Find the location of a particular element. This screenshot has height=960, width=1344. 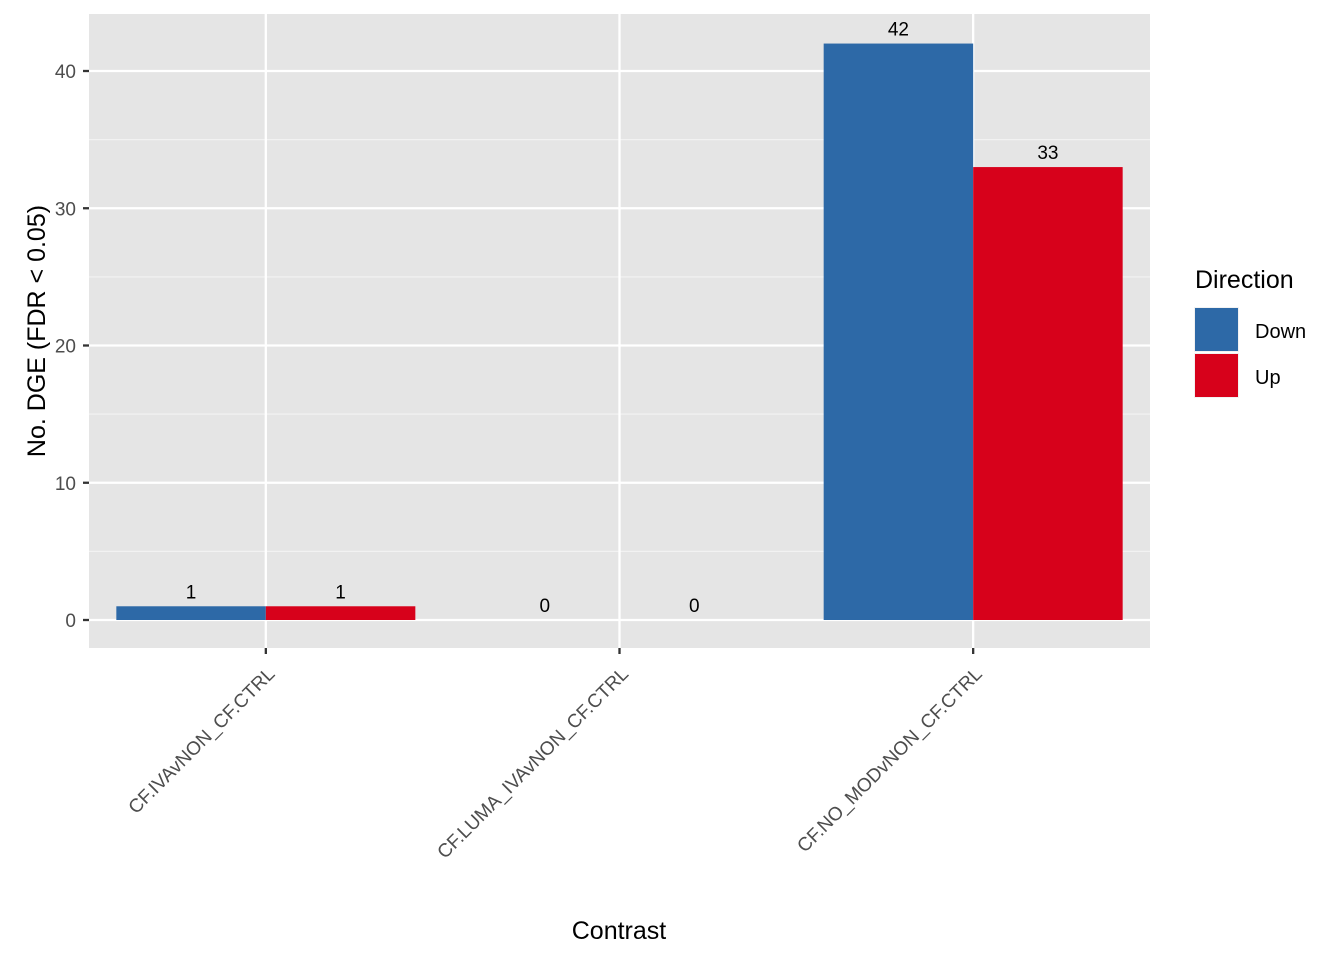

x-tick-label: CF.LUMA_IVAvNON_CF.CTRL is located at coordinates (534, 764).